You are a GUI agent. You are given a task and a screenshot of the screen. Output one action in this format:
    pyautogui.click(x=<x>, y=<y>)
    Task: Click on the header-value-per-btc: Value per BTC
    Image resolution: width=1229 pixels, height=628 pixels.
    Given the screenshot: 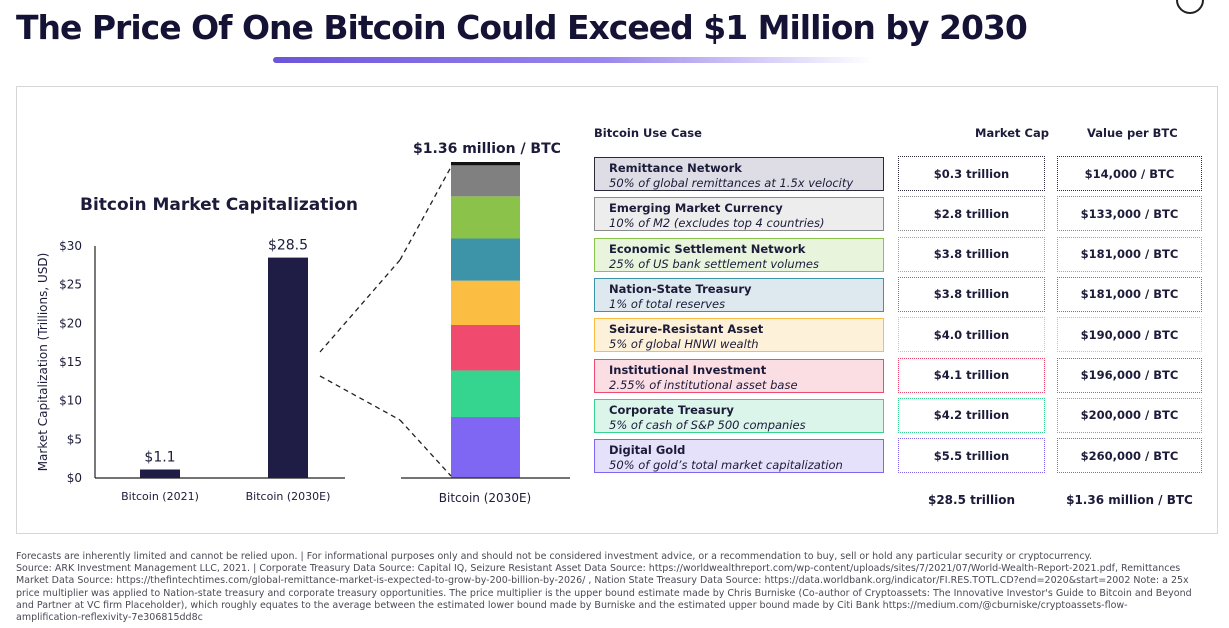 What is the action you would take?
    pyautogui.click(x=1132, y=133)
    